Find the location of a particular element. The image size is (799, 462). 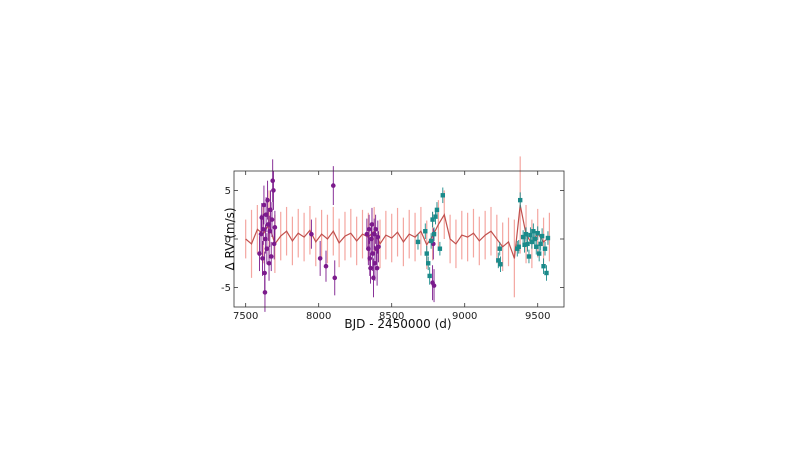

y-tick-label: 0 is located at coordinates (228, 240).